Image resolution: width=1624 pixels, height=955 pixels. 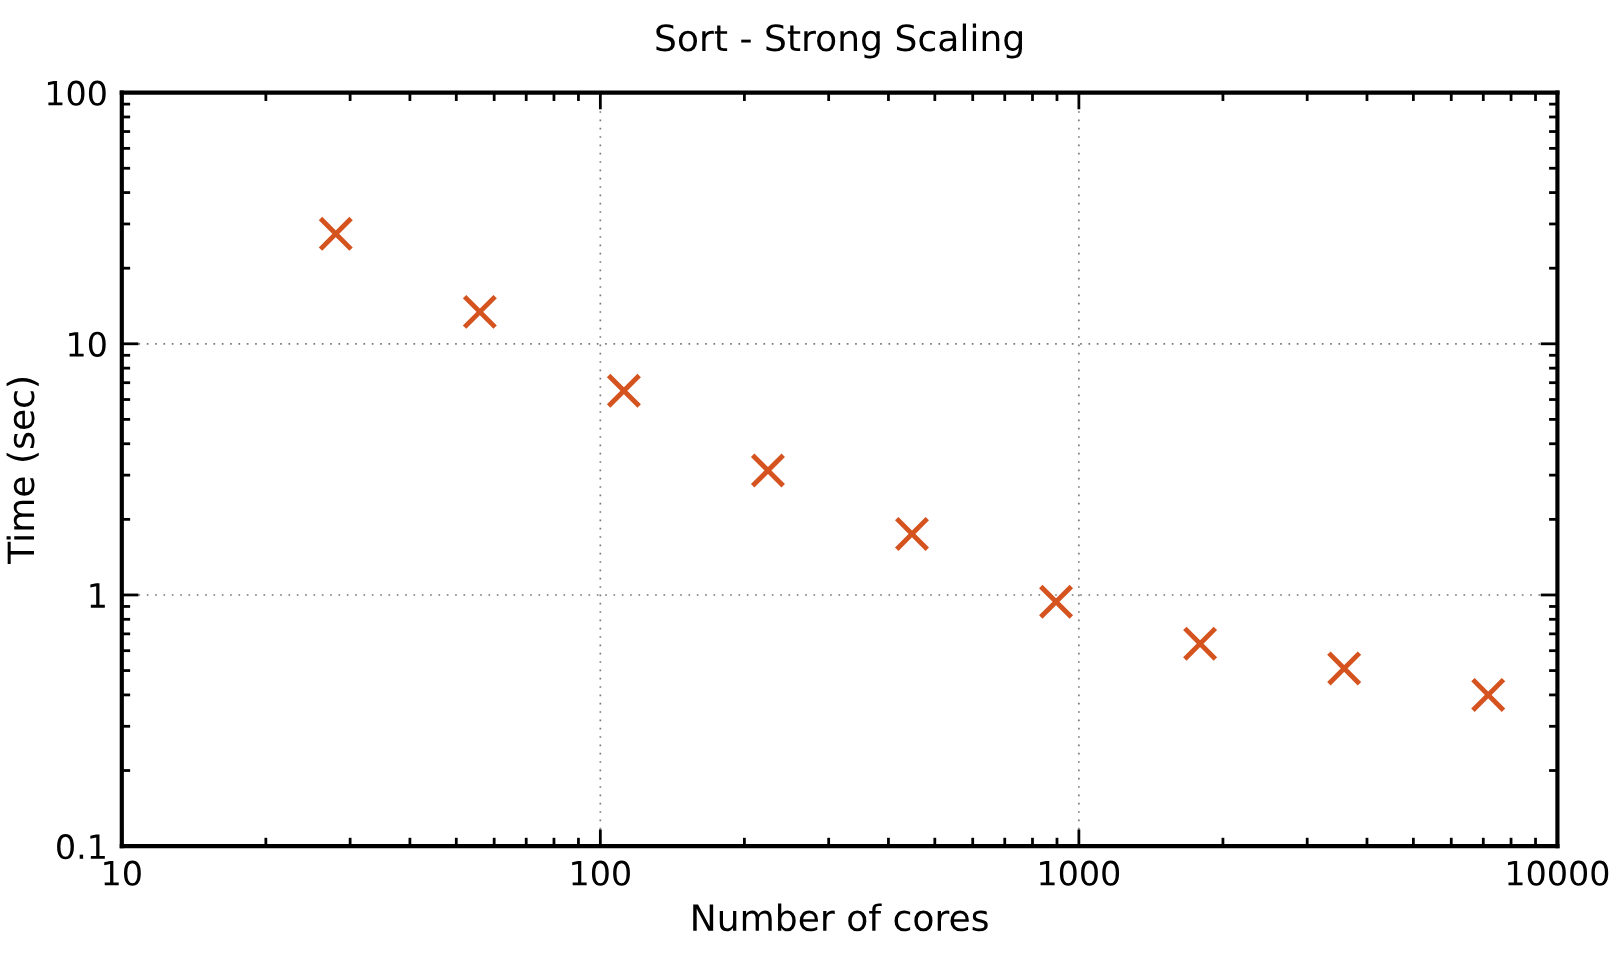 I want to click on x-tick-label: 10, so click(x=122, y=873).